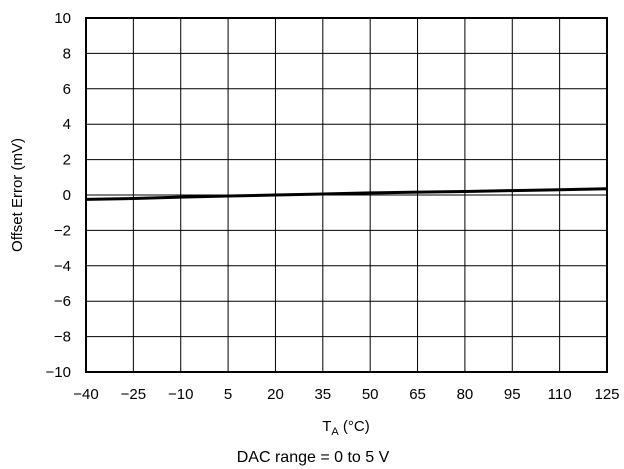 This screenshot has width=624, height=469. I want to click on x-tick-label: −10, so click(180, 394).